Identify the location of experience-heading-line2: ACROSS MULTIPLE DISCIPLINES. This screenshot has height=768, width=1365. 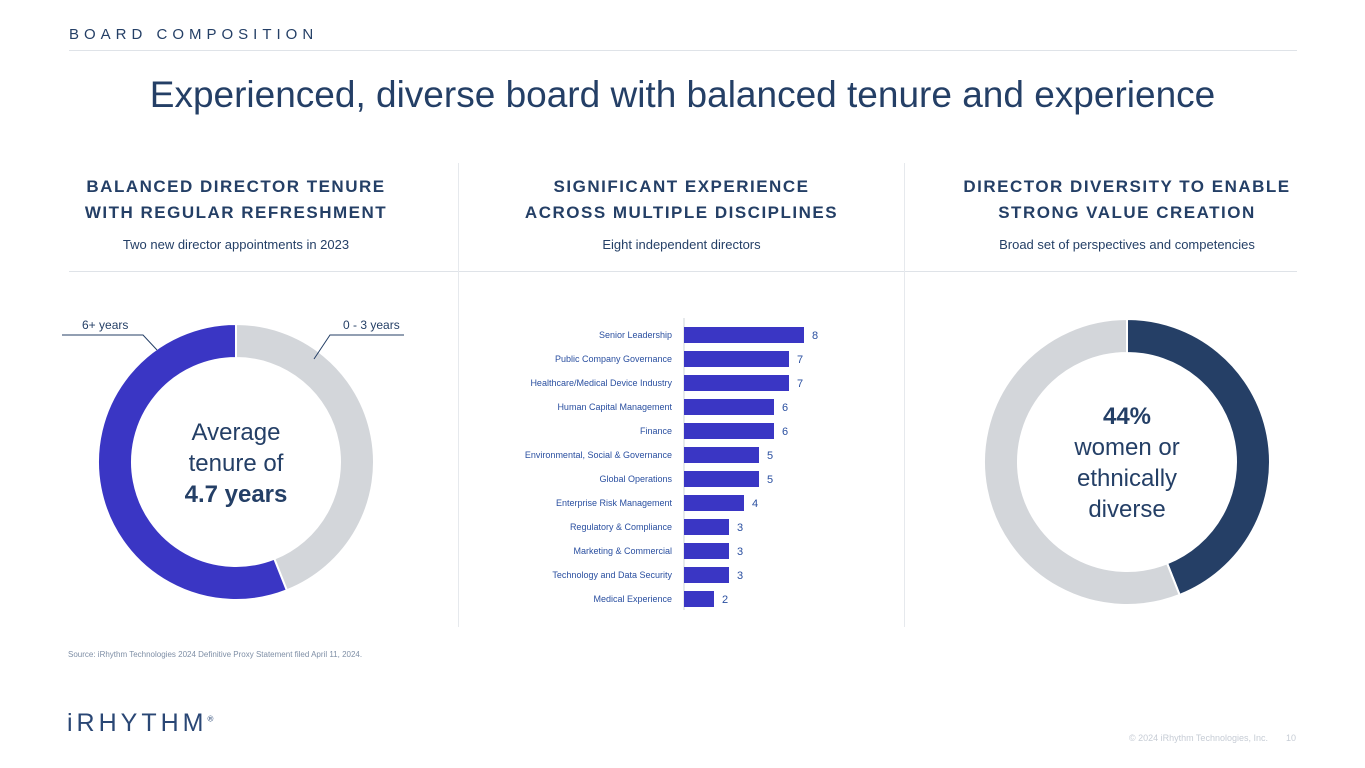
(681, 212).